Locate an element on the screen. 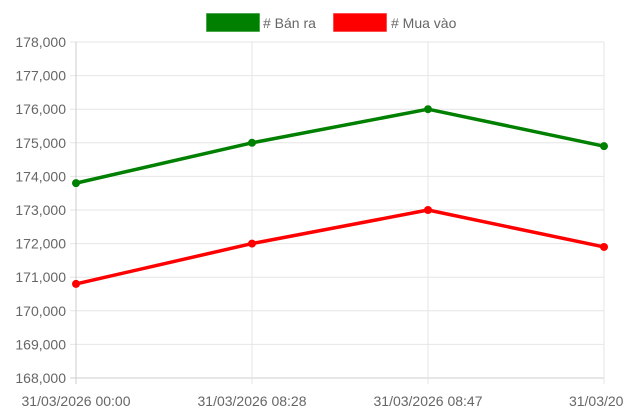  legend: # Bán ra # Mua vào is located at coordinates (331, 22).